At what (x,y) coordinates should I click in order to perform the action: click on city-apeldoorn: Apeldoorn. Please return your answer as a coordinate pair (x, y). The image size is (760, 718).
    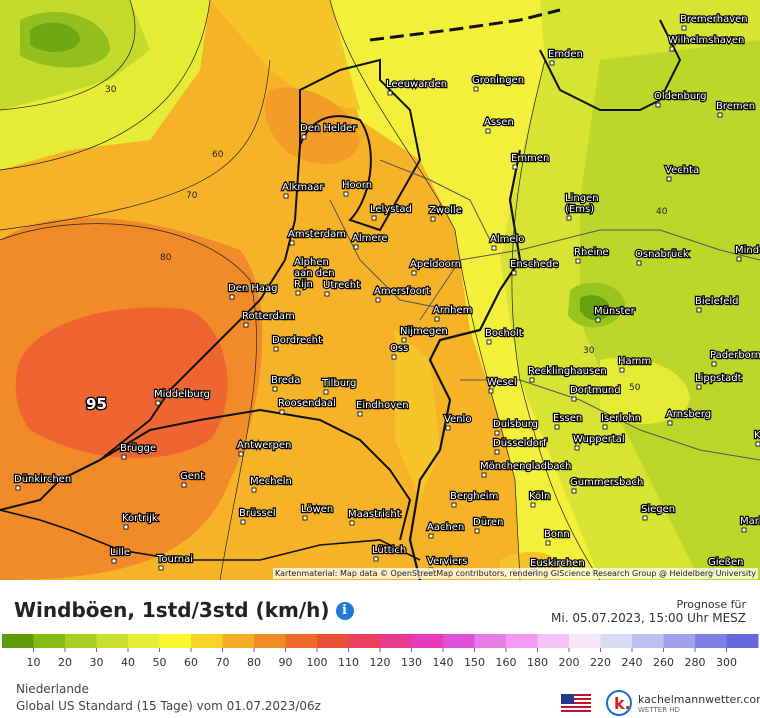
    Looking at the image, I should click on (435, 267).